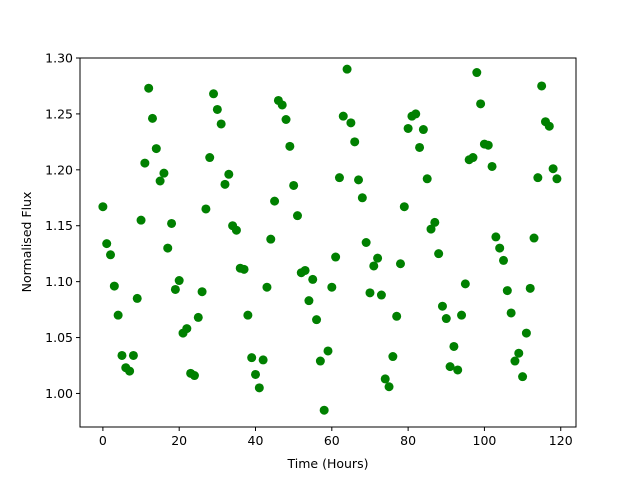 This screenshot has width=640, height=480. What do you see at coordinates (59, 169) in the screenshot?
I see `y-tick-label: 1.20` at bounding box center [59, 169].